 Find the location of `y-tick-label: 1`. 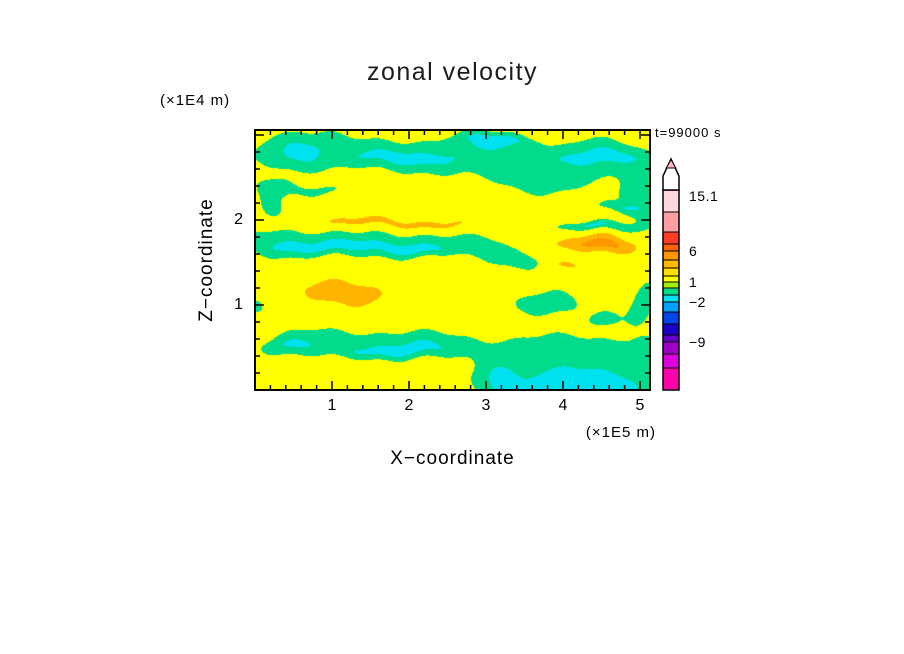

y-tick-label: 1 is located at coordinates (238, 304).